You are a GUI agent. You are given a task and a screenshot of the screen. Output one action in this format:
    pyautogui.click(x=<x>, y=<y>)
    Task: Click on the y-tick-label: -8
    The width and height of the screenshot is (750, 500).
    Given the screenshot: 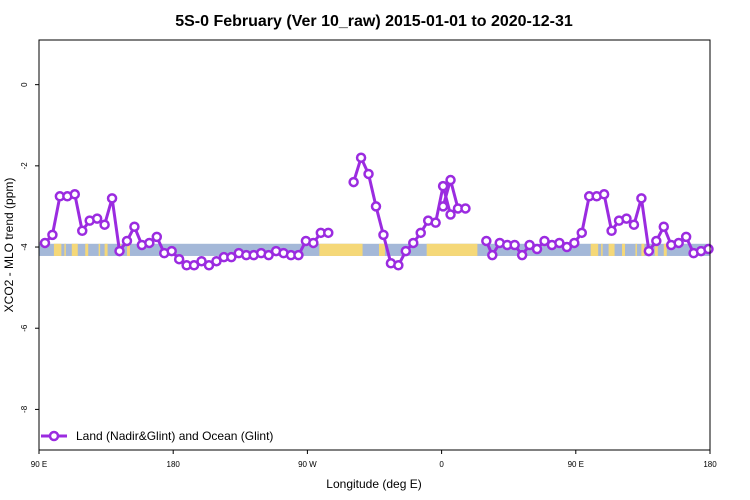 What is the action you would take?
    pyautogui.click(x=24, y=409)
    